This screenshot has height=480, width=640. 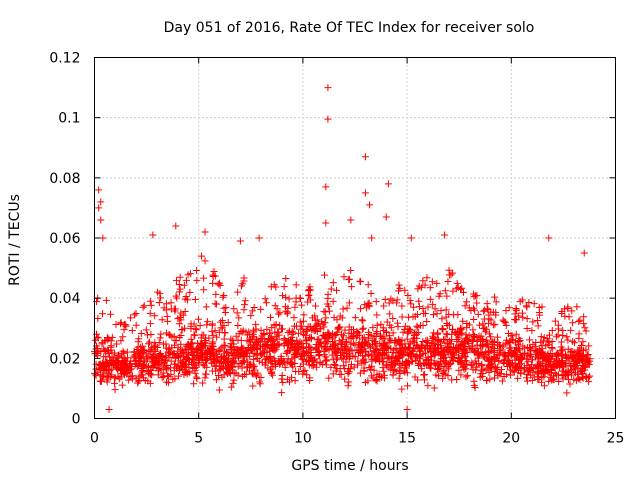 I want to click on x-tick-label: 10, so click(x=303, y=439).